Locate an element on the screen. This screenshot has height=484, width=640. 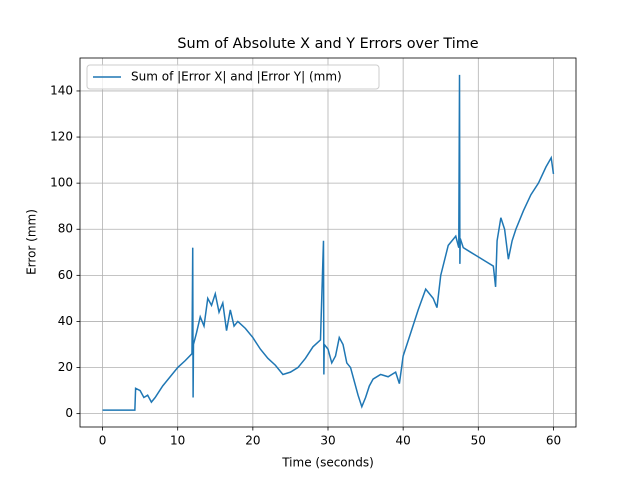
y-tick-label: 0 is located at coordinates (69, 413).